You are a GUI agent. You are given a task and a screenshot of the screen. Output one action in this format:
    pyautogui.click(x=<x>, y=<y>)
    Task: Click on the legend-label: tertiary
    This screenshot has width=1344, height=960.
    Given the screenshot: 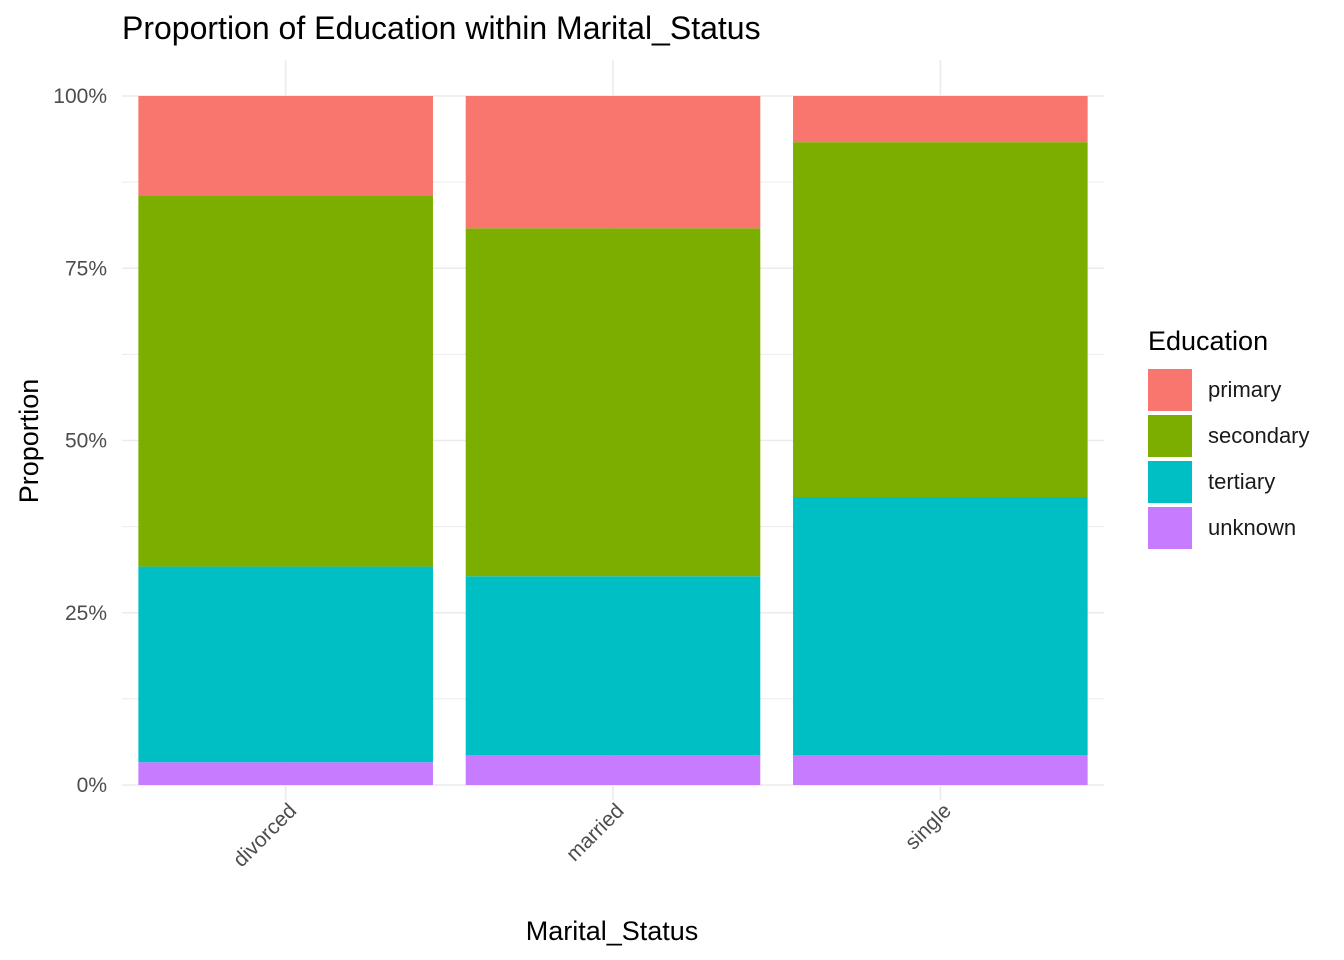 What is the action you would take?
    pyautogui.click(x=1242, y=481)
    